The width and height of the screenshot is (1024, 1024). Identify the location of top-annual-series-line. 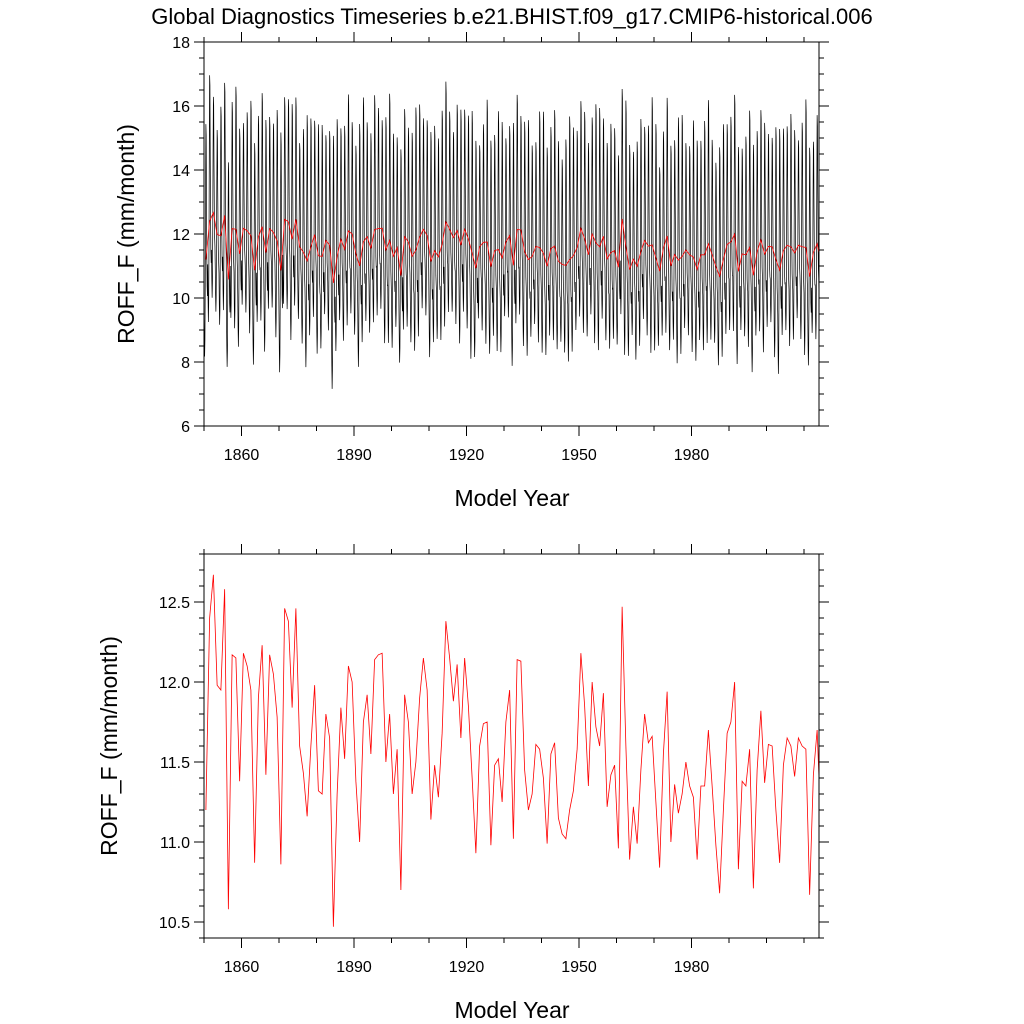
(512, 247).